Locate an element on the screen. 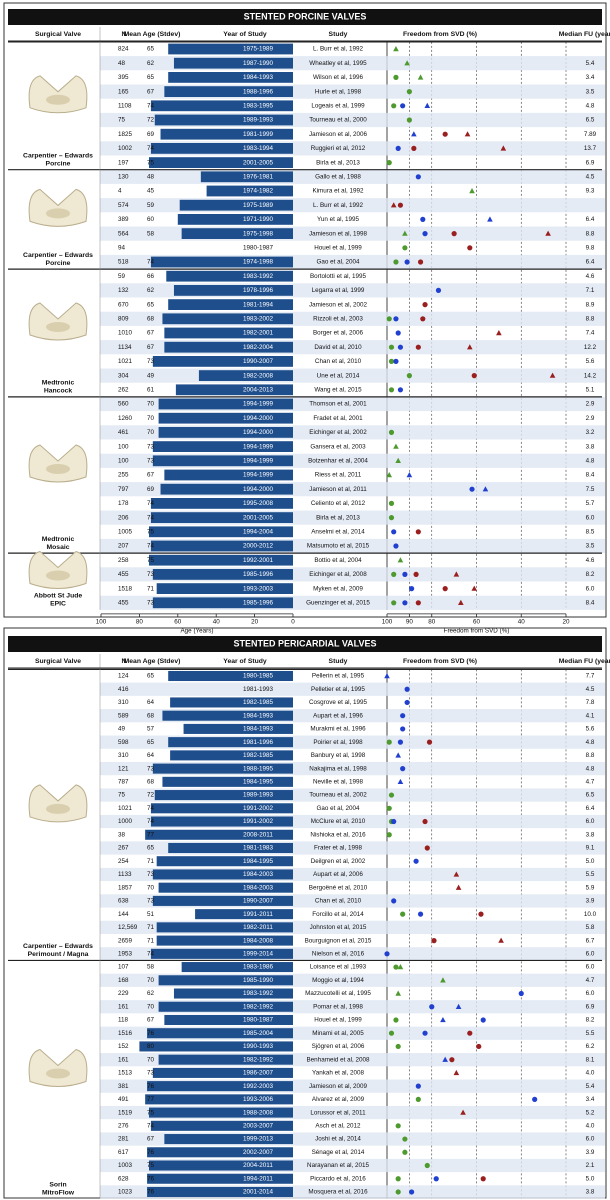  n-cell: 1133 is located at coordinates (125, 874).